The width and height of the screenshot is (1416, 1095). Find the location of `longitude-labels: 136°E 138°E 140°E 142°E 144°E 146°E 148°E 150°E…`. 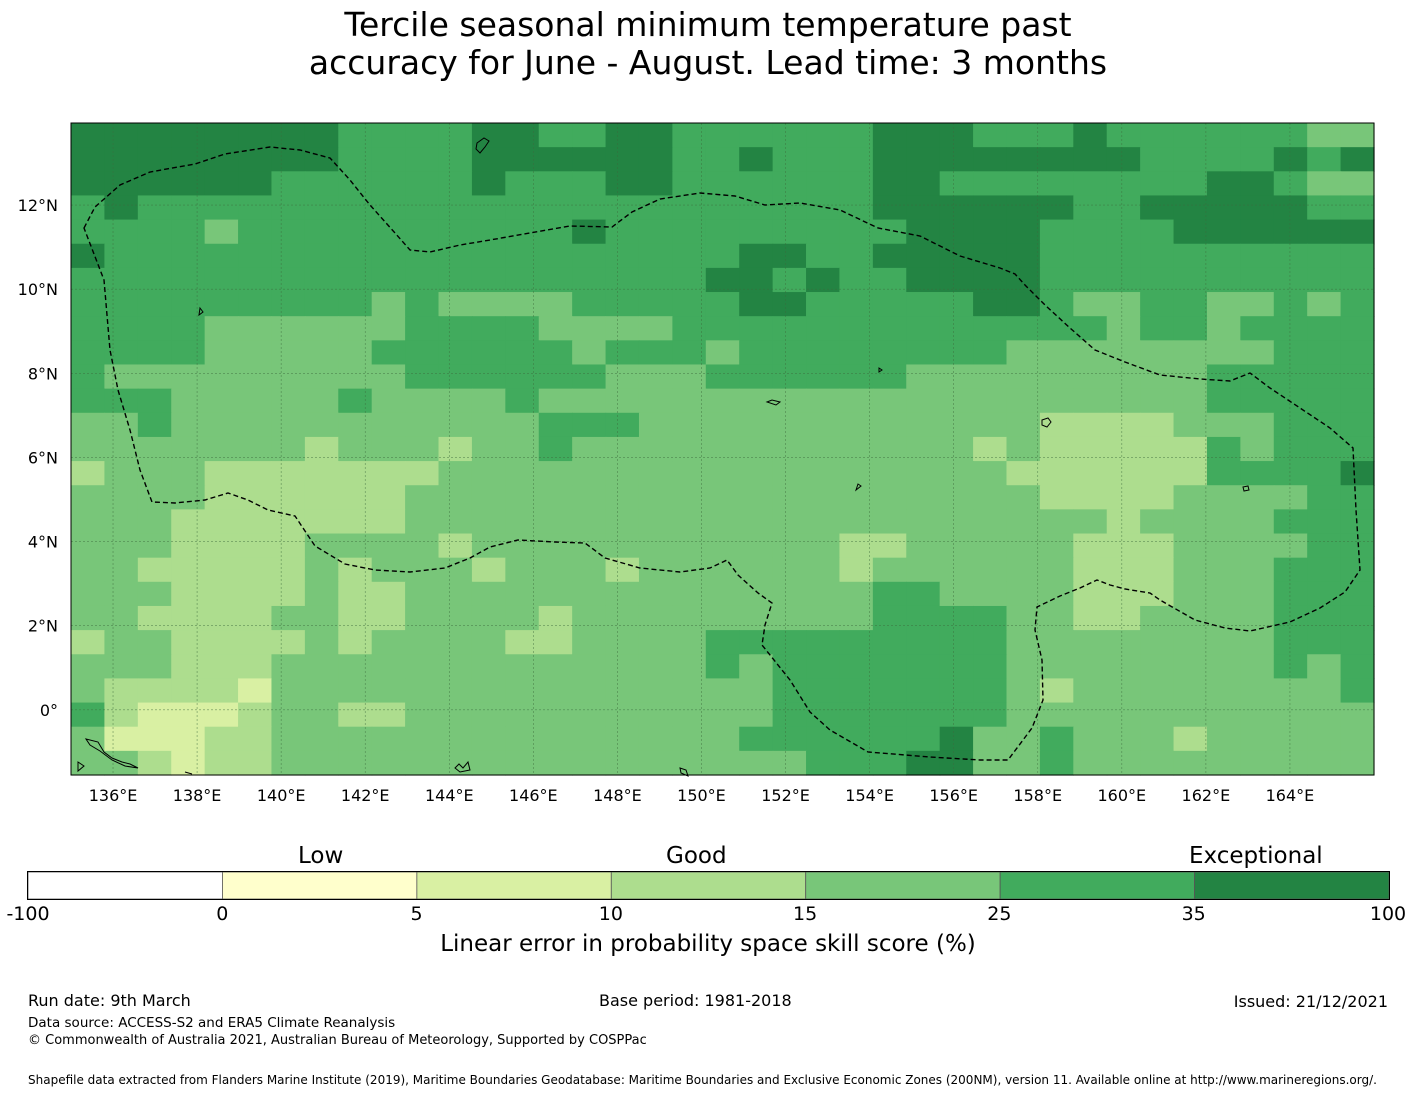

longitude-labels: 136°E 138°E 140°E 142°E 144°E 146°E 148°E 150°E… is located at coordinates (702, 795).